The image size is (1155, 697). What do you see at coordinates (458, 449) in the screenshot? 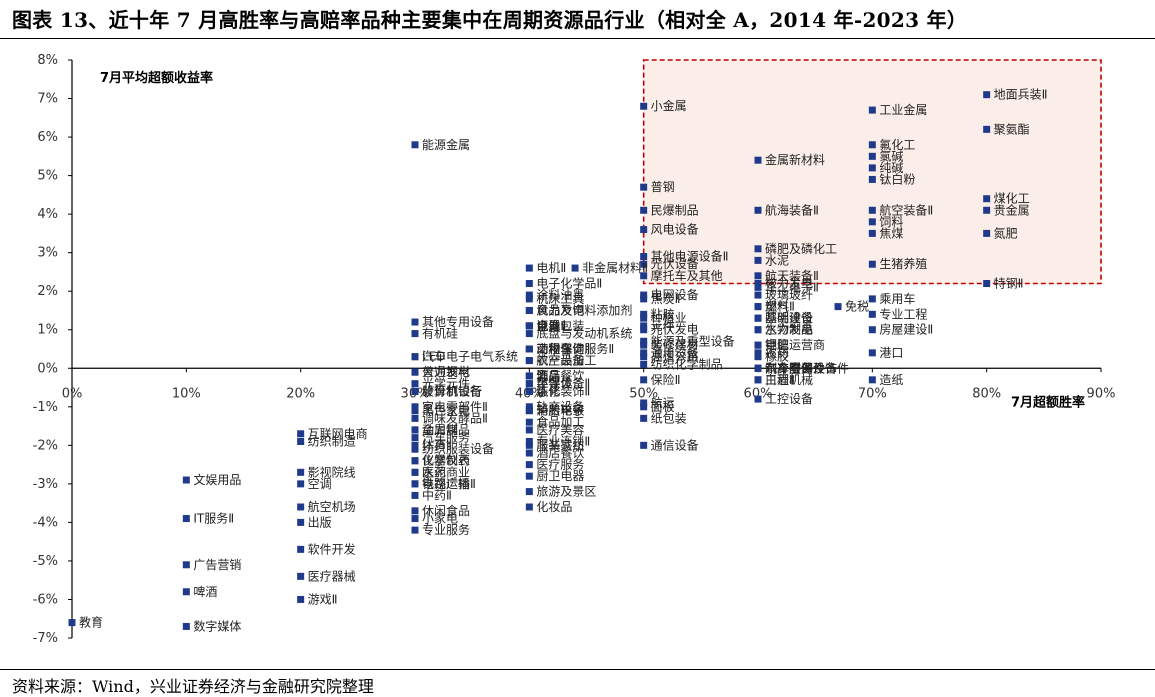
I see `data-point-label: 纺织服装设备` at bounding box center [458, 449].